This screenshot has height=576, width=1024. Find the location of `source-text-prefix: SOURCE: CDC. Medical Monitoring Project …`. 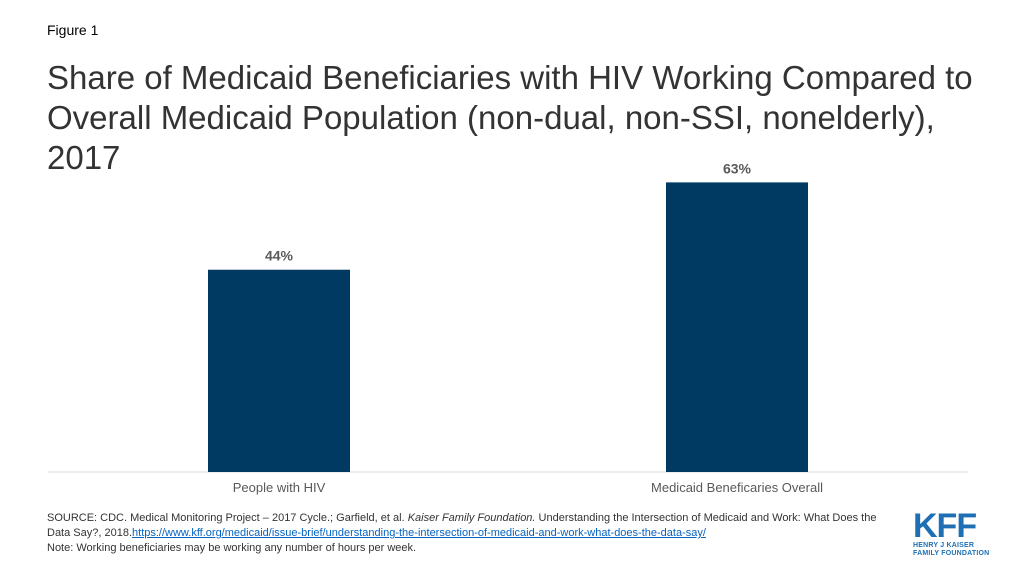

source-text-prefix: SOURCE: CDC. Medical Monitoring Project … is located at coordinates (227, 518).